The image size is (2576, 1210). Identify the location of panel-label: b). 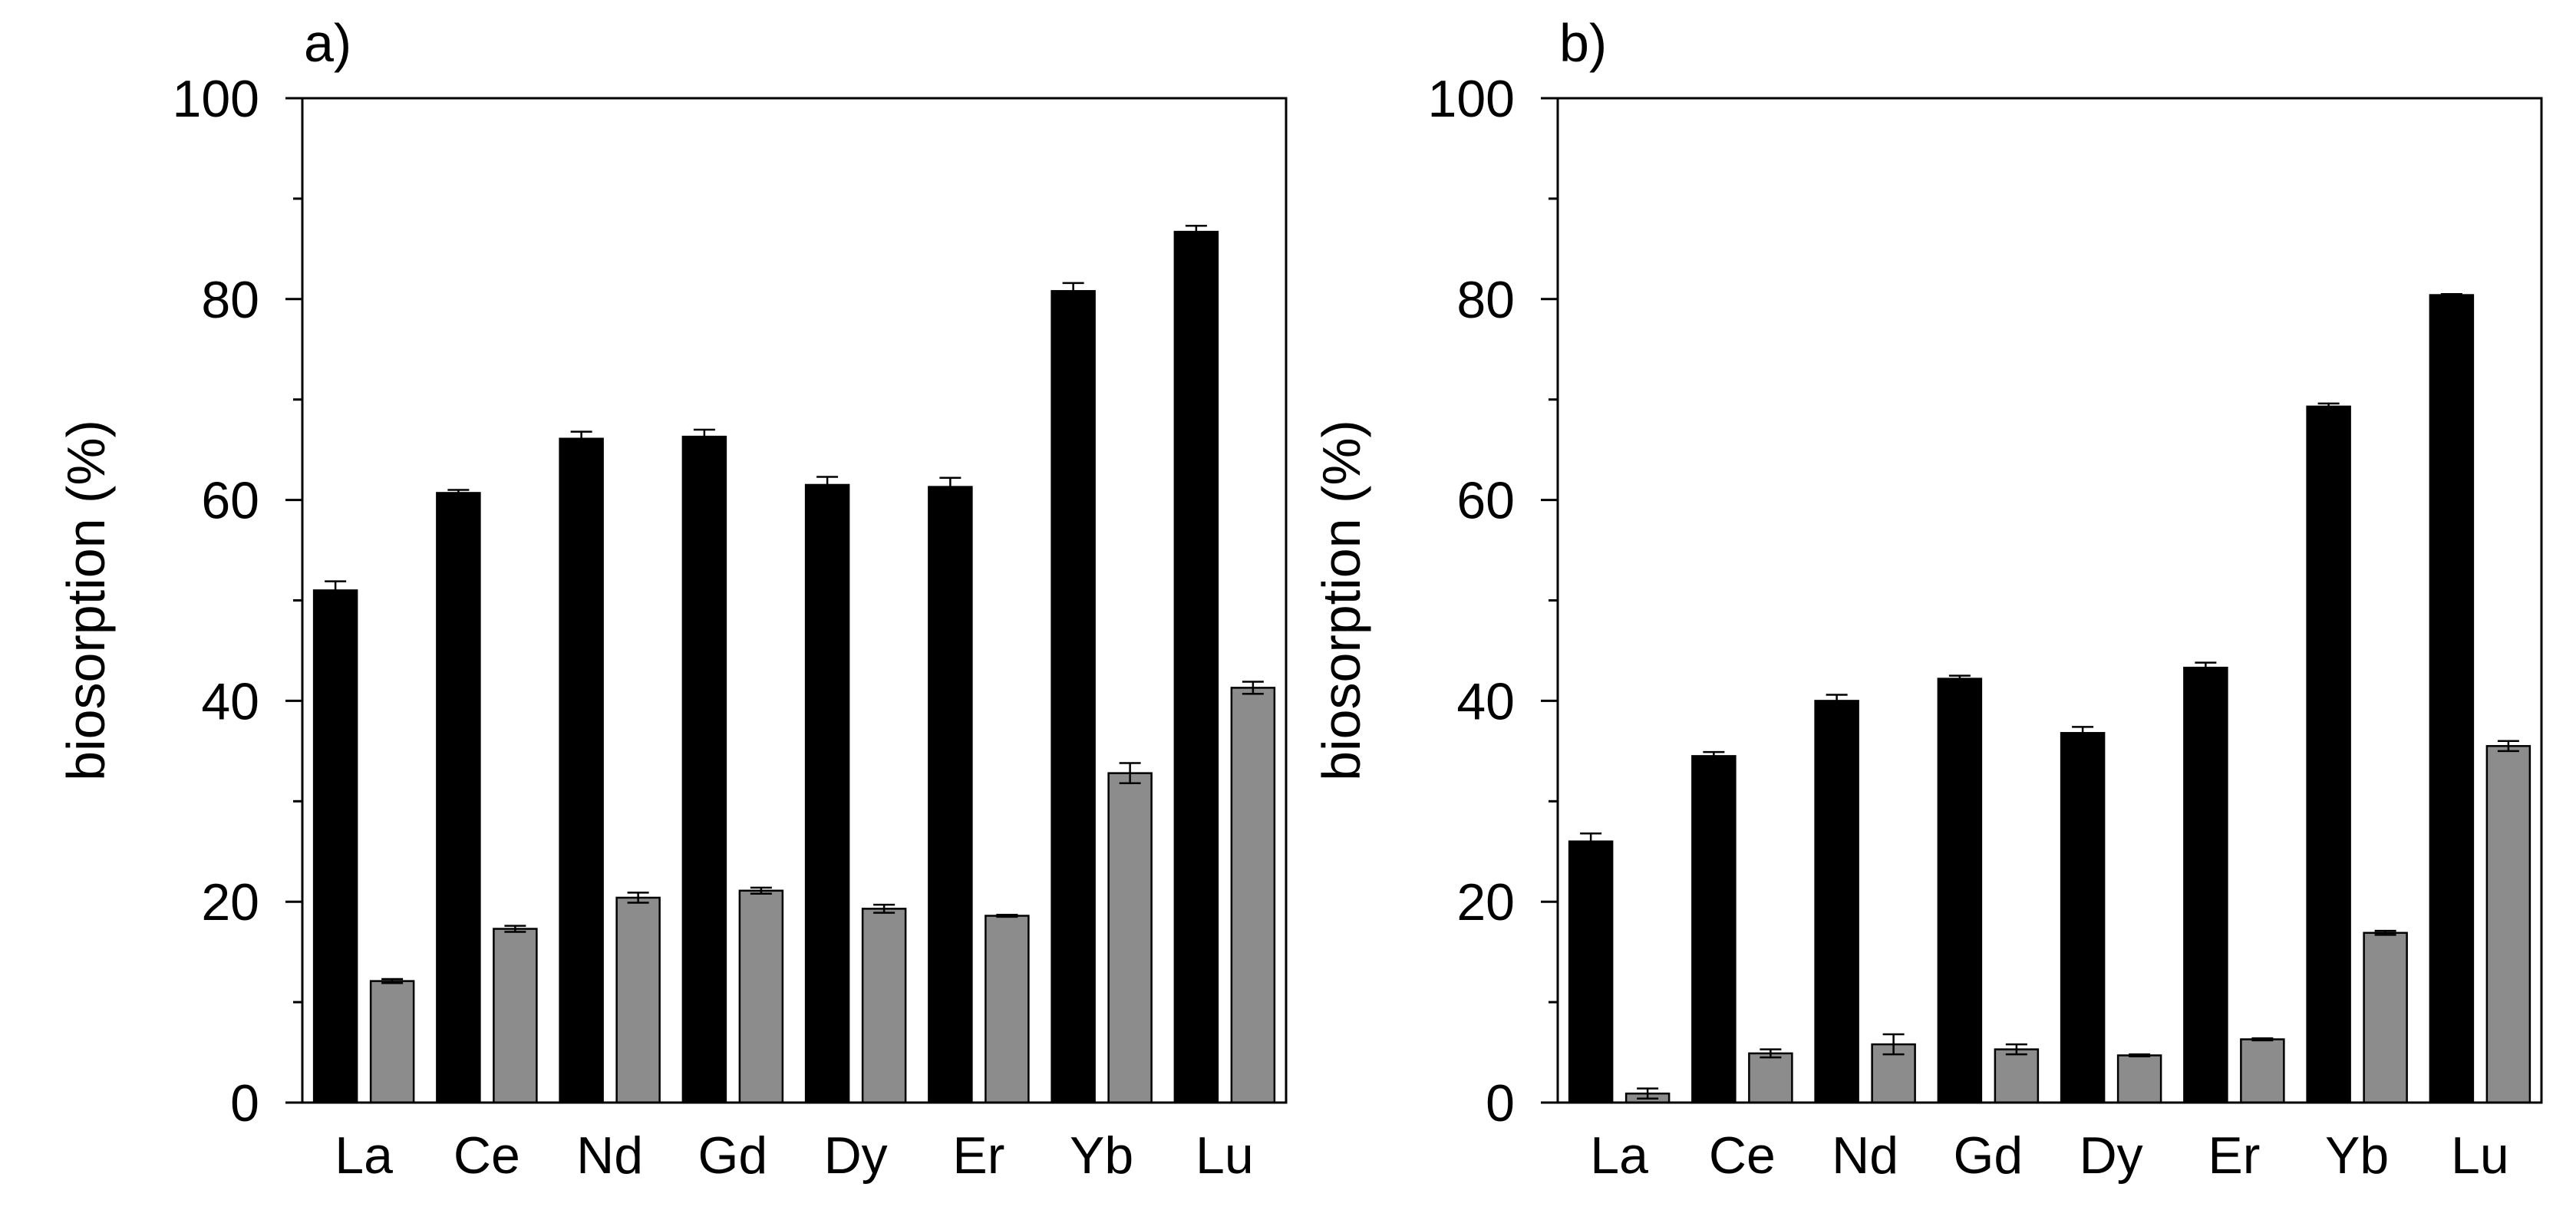
(1583, 43).